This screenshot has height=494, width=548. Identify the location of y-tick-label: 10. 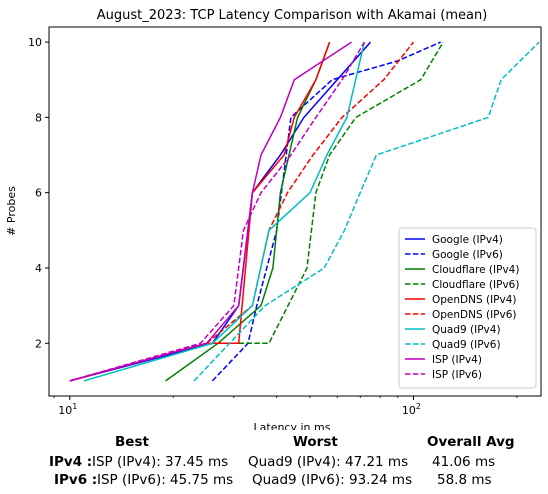
(35, 42).